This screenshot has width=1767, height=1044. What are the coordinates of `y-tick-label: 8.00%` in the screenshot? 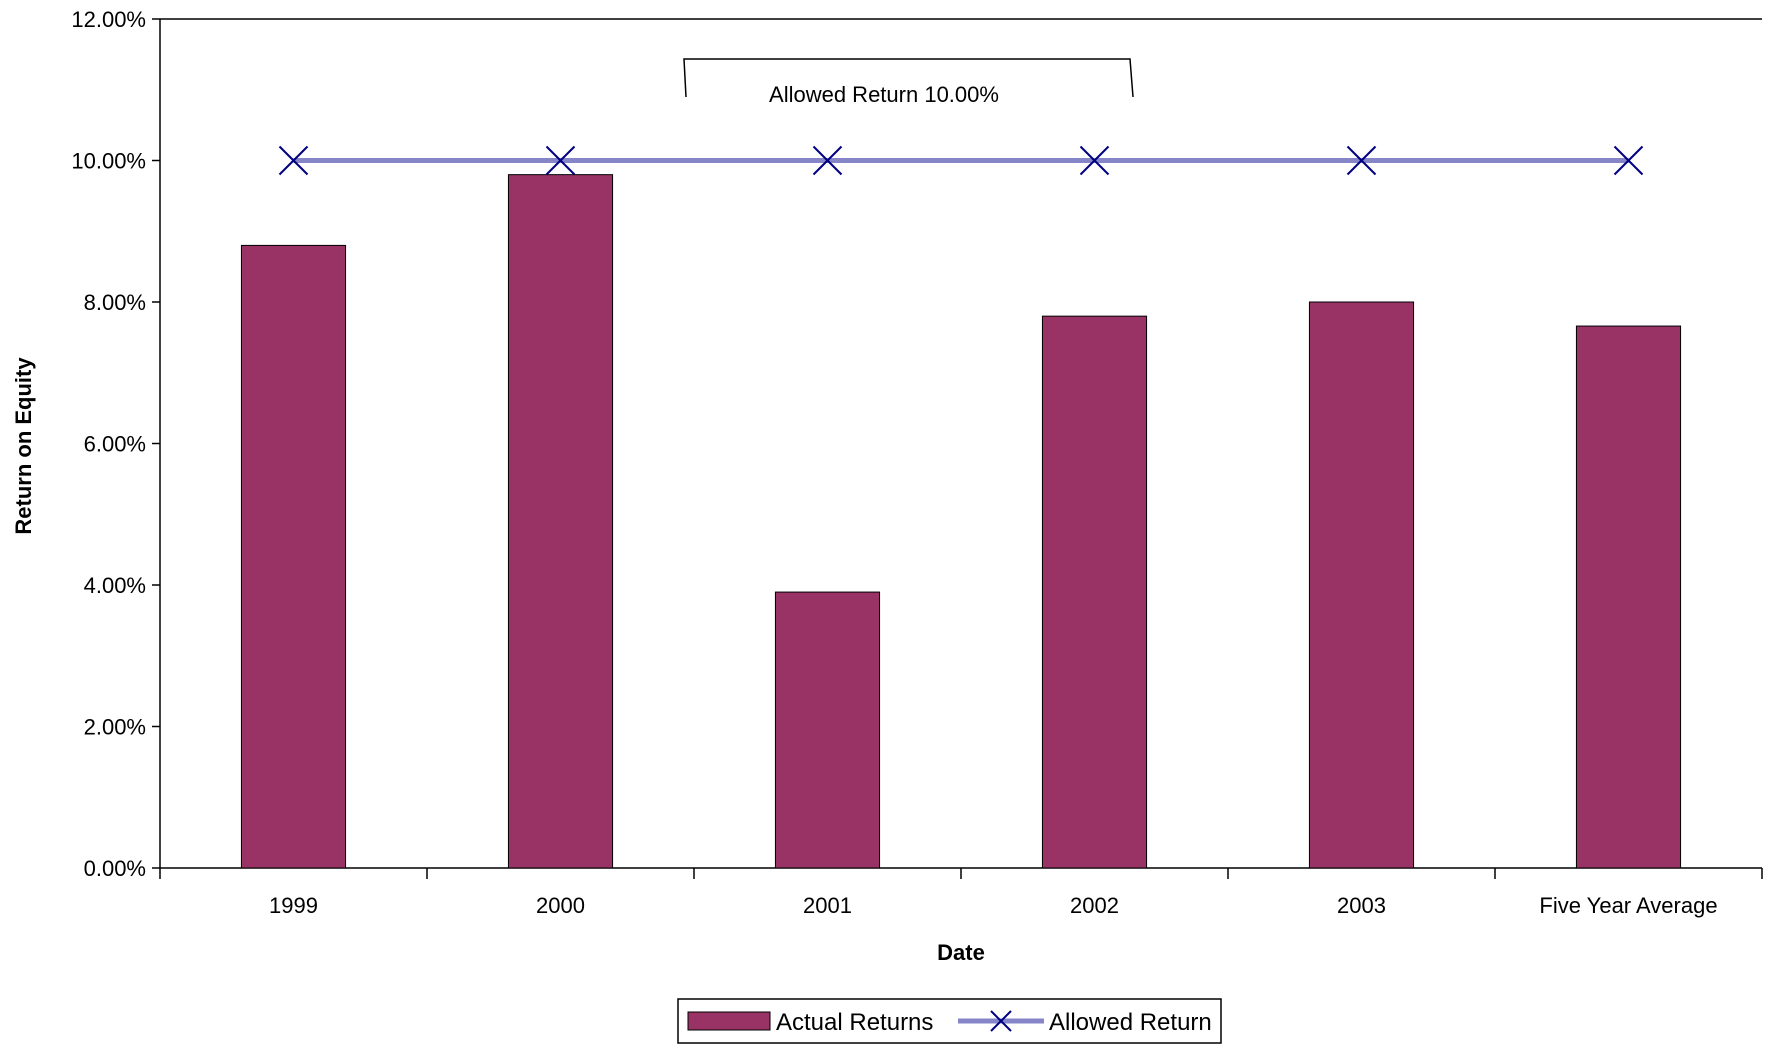 It's located at (115, 302).